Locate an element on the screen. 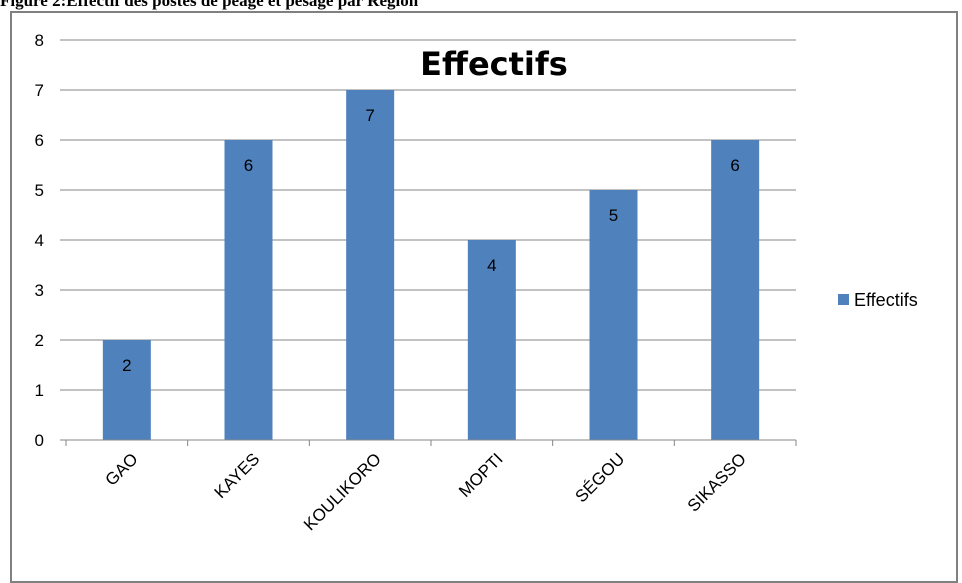  x-category-label: MOPTI is located at coordinates (481, 475).